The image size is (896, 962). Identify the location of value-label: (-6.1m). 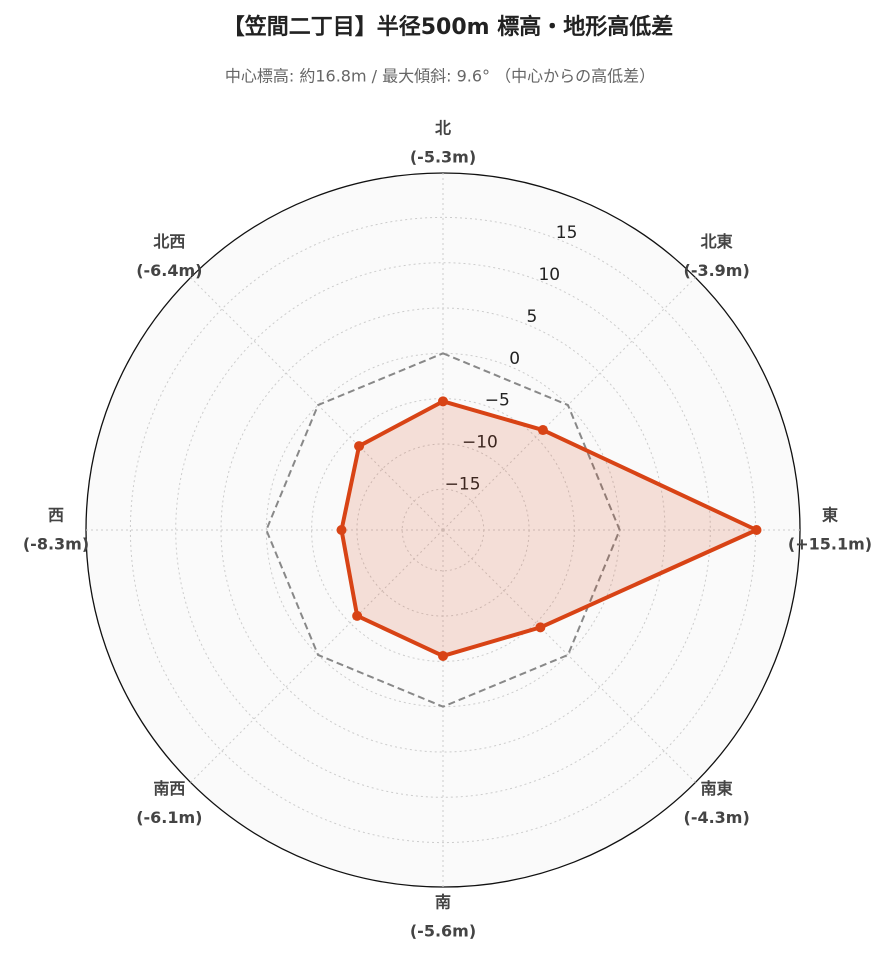
(169, 817).